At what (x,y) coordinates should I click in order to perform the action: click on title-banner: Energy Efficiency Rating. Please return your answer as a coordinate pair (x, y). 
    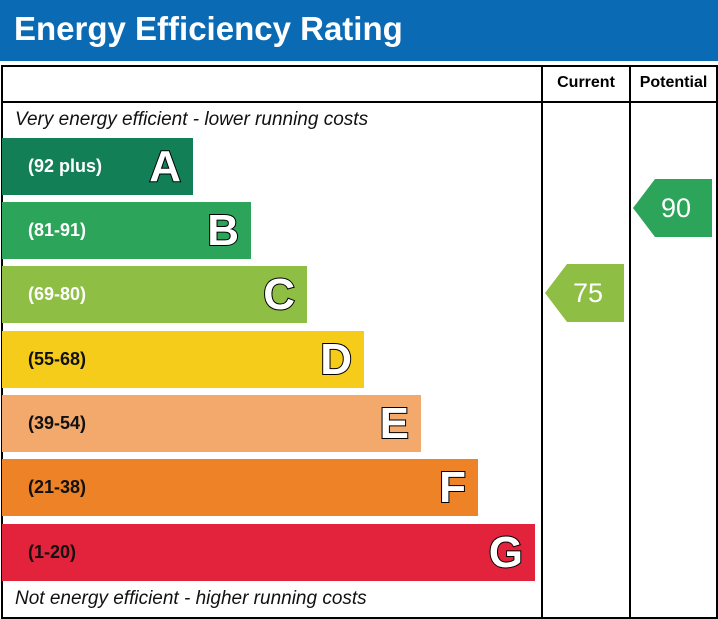
    Looking at the image, I should click on (359, 30).